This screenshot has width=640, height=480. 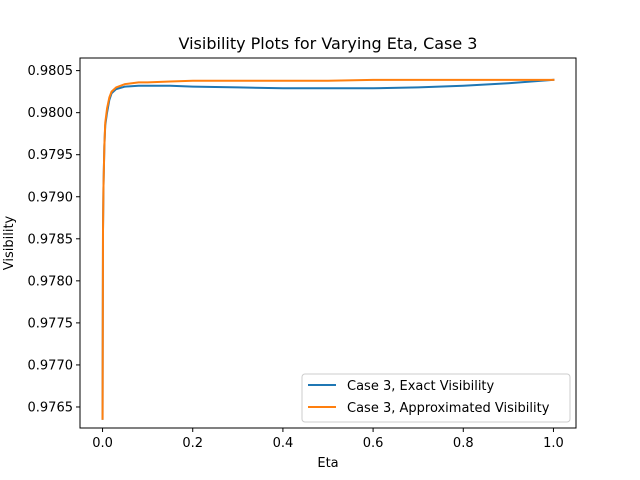 I want to click on chart-title: Visibility Plots for Varying Eta, Case 3, so click(x=328, y=43).